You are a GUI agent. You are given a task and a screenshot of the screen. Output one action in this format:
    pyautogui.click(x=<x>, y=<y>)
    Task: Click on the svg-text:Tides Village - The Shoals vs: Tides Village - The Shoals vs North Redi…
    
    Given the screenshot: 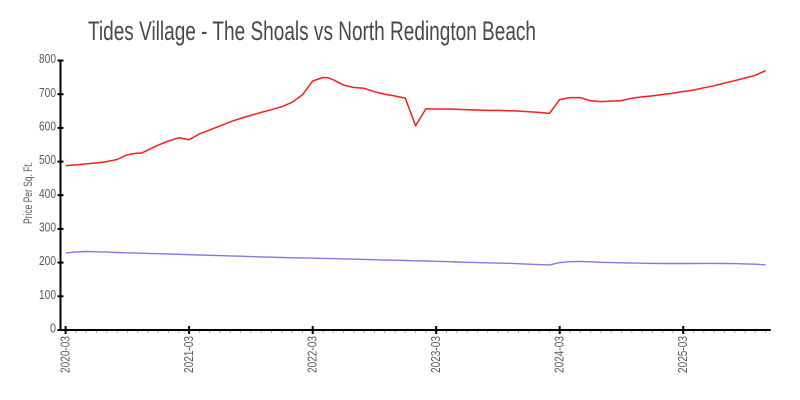 What is the action you would take?
    pyautogui.click(x=312, y=31)
    